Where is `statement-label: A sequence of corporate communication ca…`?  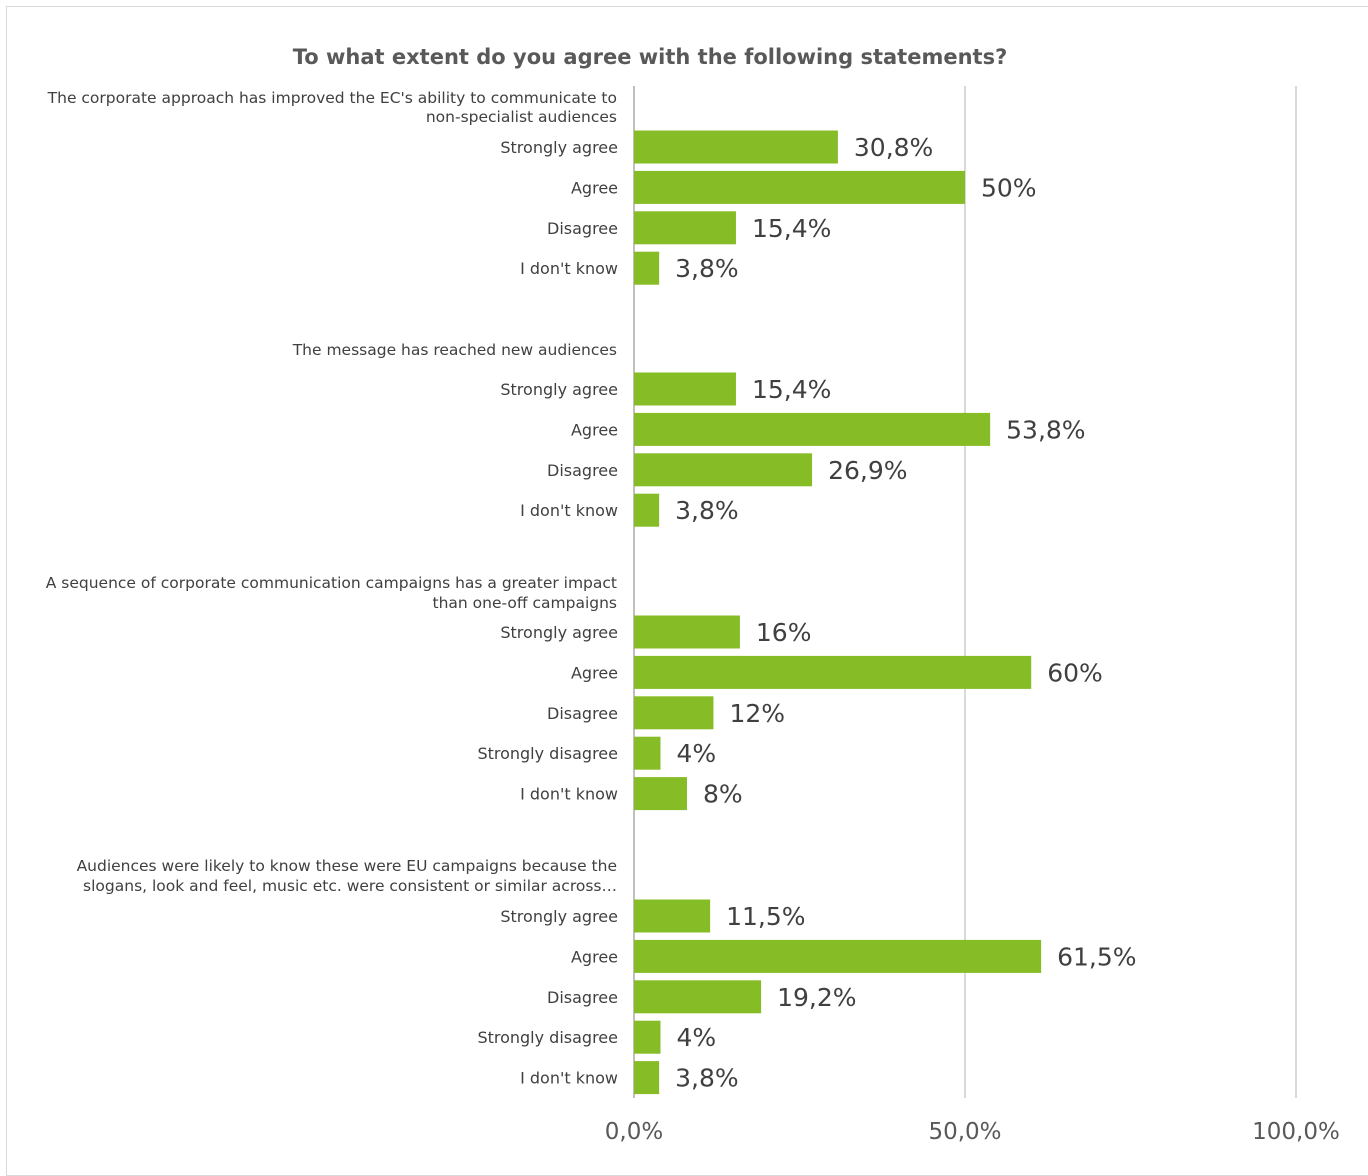
statement-label: A sequence of corporate communication ca… is located at coordinates (331, 583).